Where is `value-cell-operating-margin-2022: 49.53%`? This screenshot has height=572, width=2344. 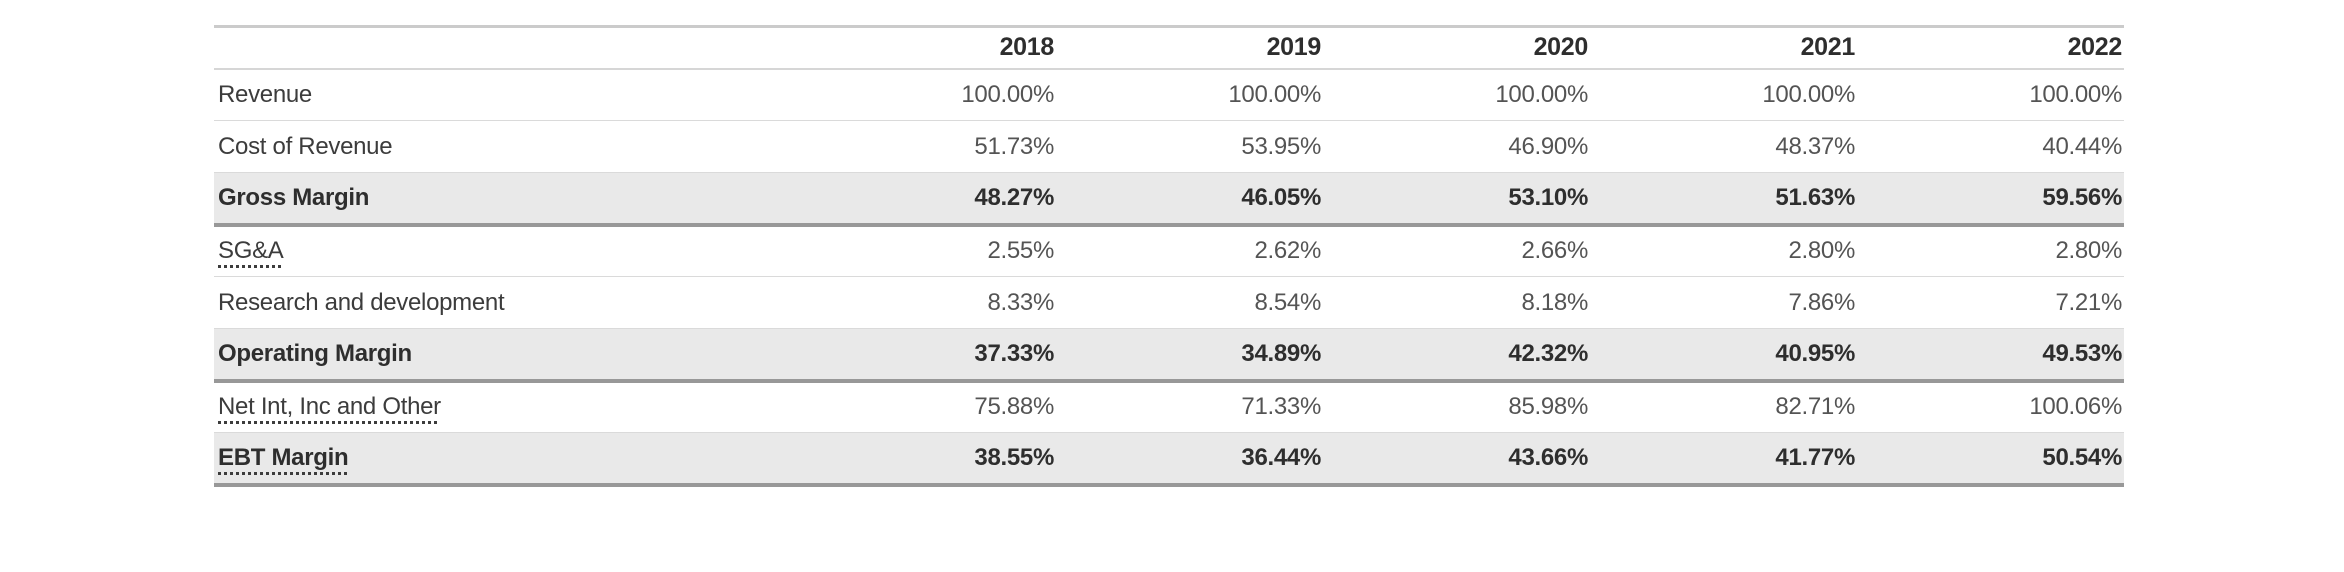 value-cell-operating-margin-2022: 49.53% is located at coordinates (1990, 355).